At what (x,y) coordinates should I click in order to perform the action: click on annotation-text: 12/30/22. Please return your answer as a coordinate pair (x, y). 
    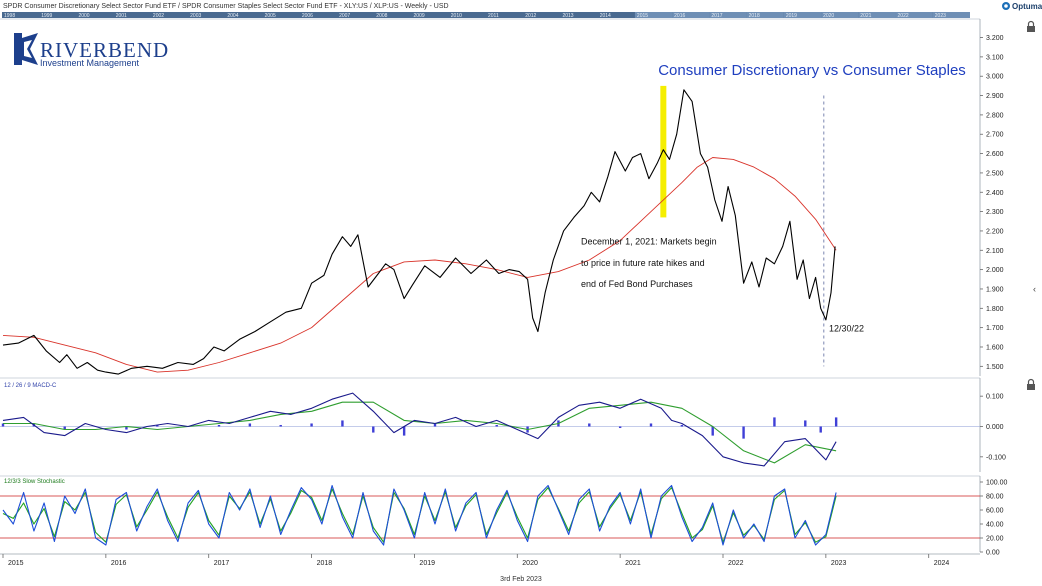
    Looking at the image, I should click on (846, 329).